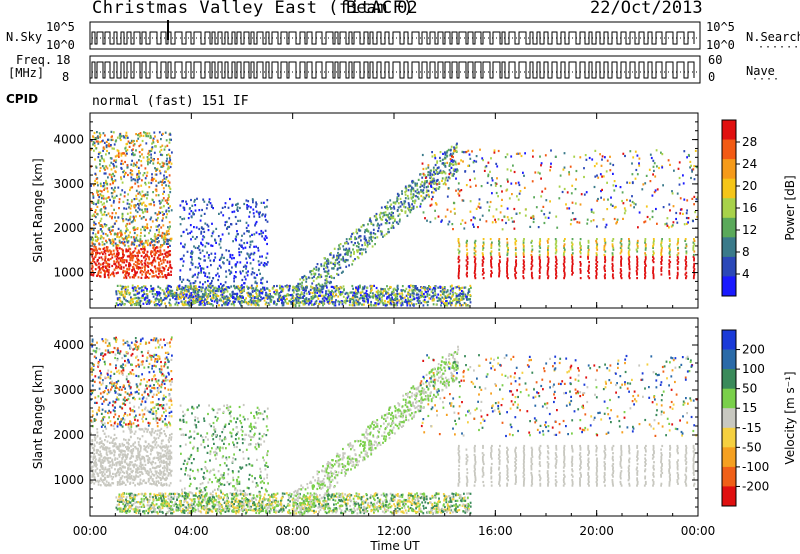 This screenshot has height=554, width=800. I want to click on nsky-panel-frame, so click(395, 35).